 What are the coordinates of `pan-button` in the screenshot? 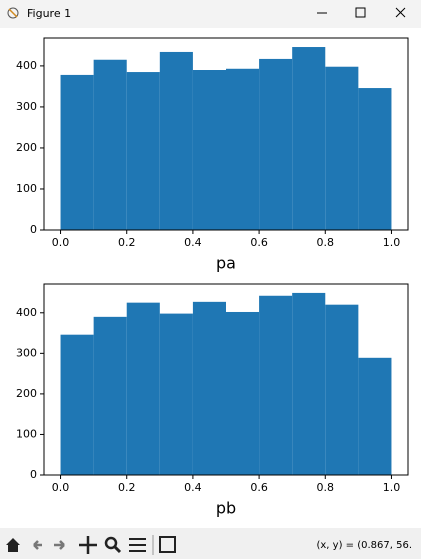 It's located at (88, 545).